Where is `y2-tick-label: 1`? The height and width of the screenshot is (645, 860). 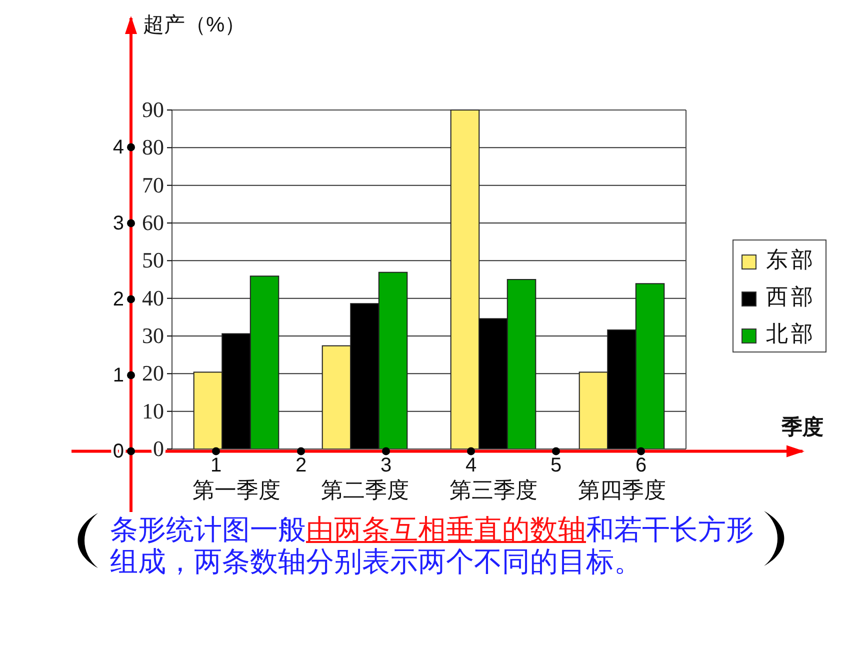 y2-tick-label: 1 is located at coordinates (118, 375).